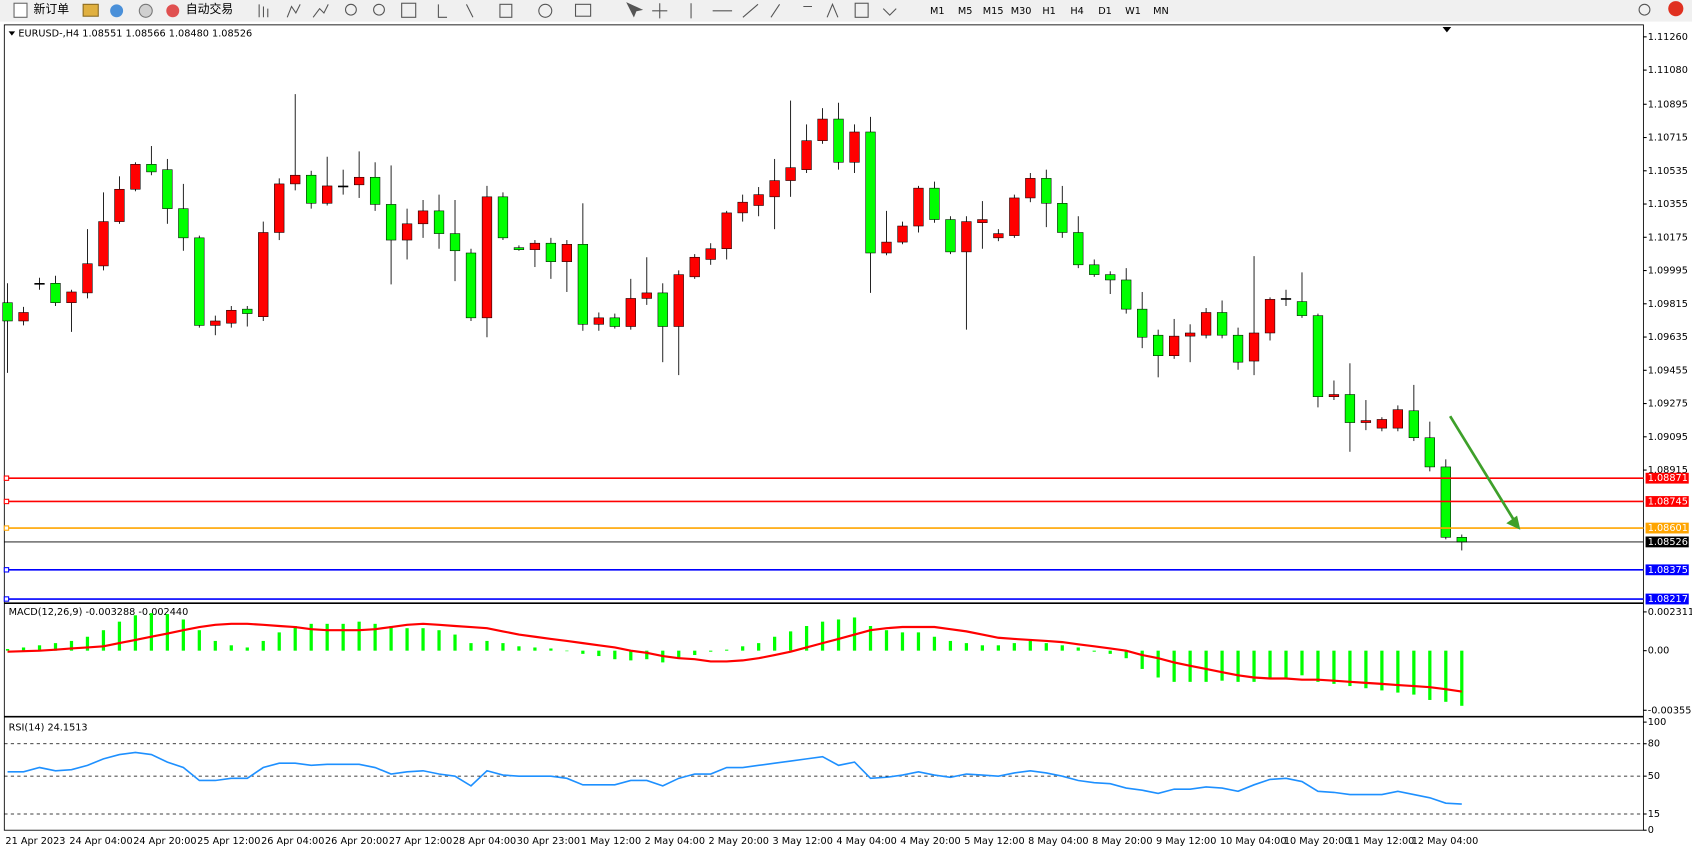 The height and width of the screenshot is (854, 1692). What do you see at coordinates (965, 11) in the screenshot?
I see `timeframe-button: M5` at bounding box center [965, 11].